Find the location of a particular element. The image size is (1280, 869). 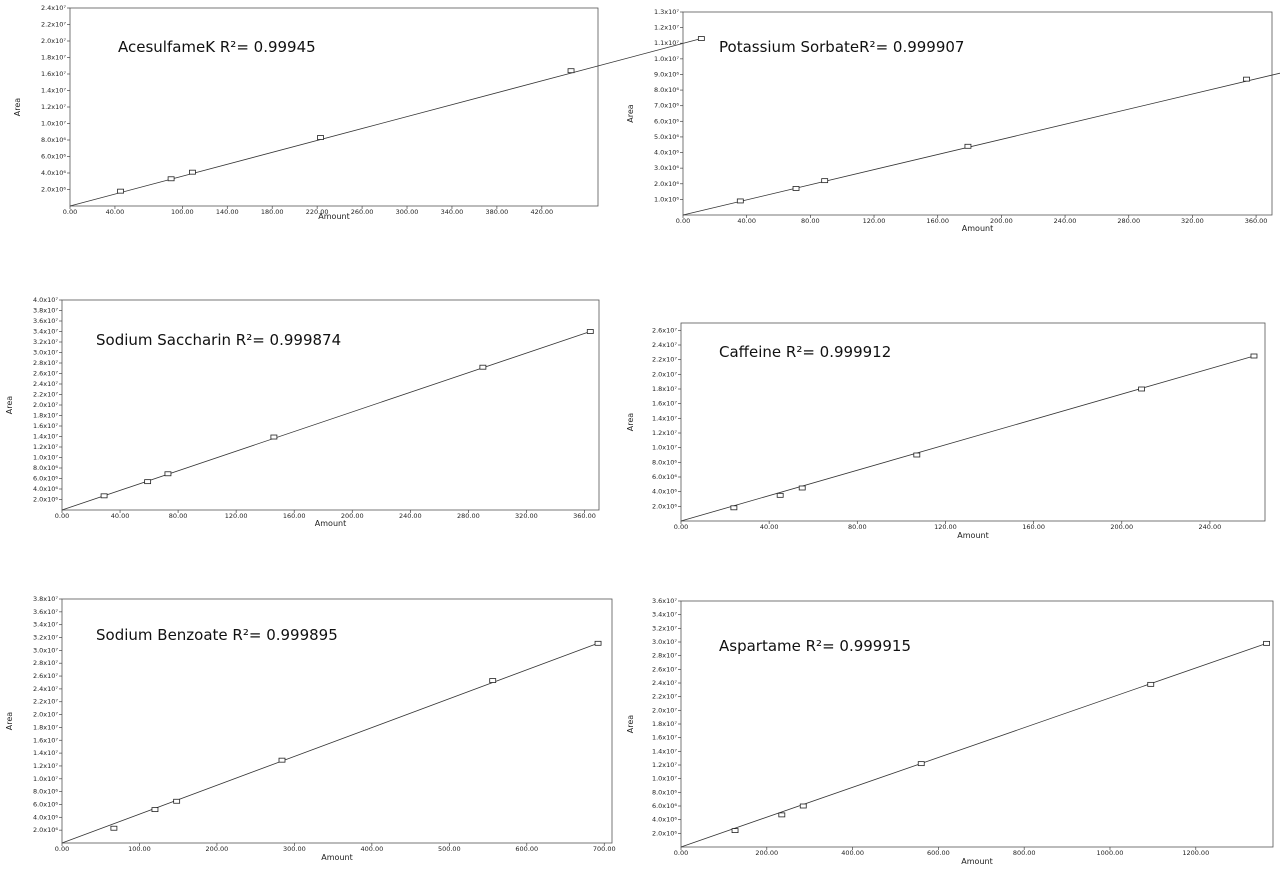

x-tick-label: 380.00 is located at coordinates (497, 212).